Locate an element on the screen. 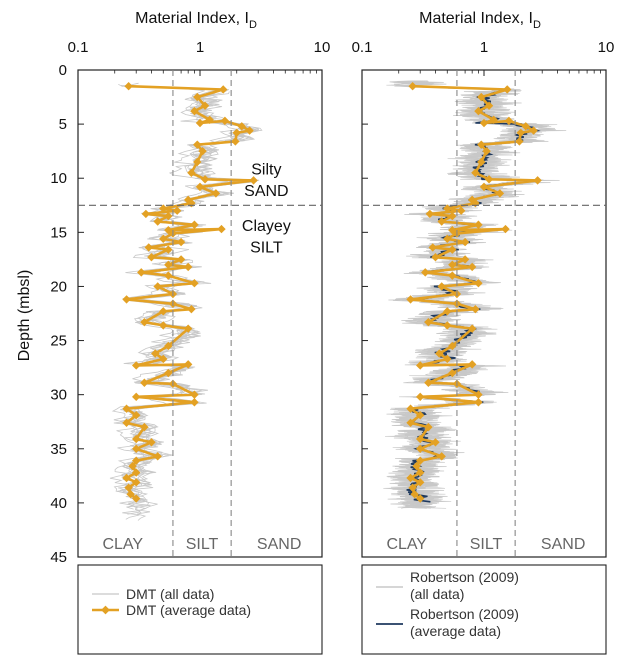 This screenshot has height=657, width=630. x-axis-title: Material Index, ID is located at coordinates (196, 20).